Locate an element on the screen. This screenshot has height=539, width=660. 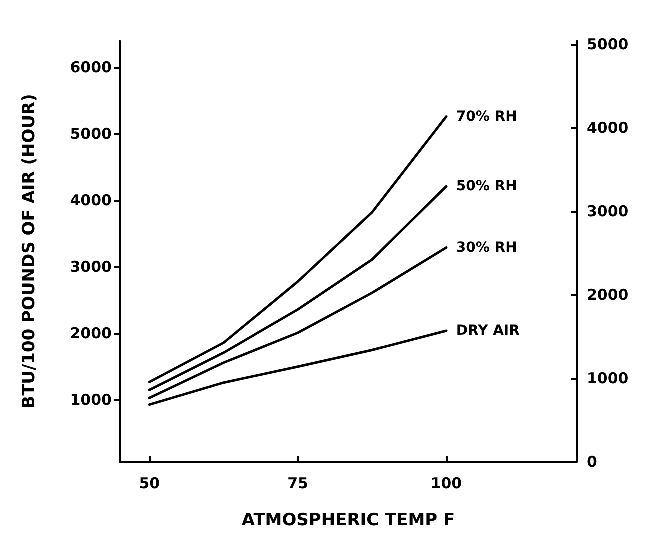
series-label: DRY AIR is located at coordinates (488, 330).